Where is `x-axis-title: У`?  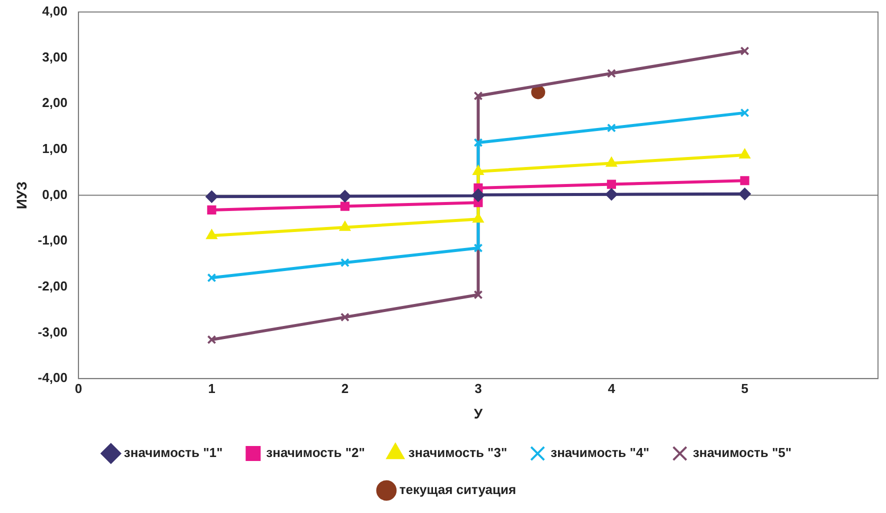
x-axis-title: У is located at coordinates (478, 413).